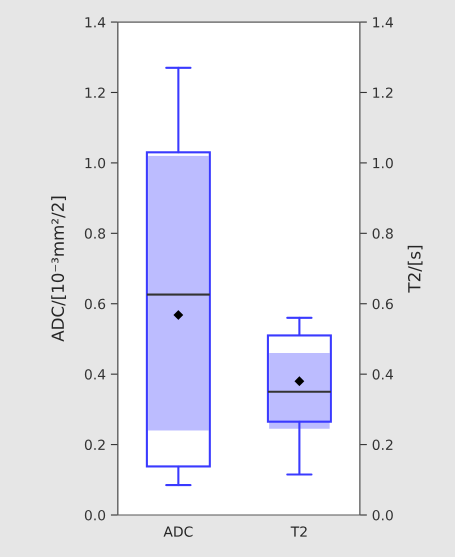  What do you see at coordinates (95, 515) in the screenshot?
I see `y-tick-label: 0.0` at bounding box center [95, 515].